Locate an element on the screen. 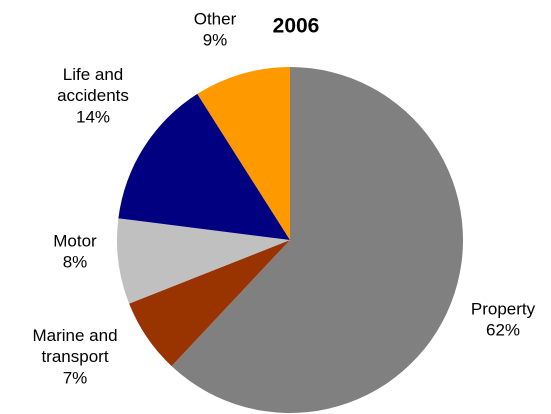  category-label: Motor is located at coordinates (75, 240).